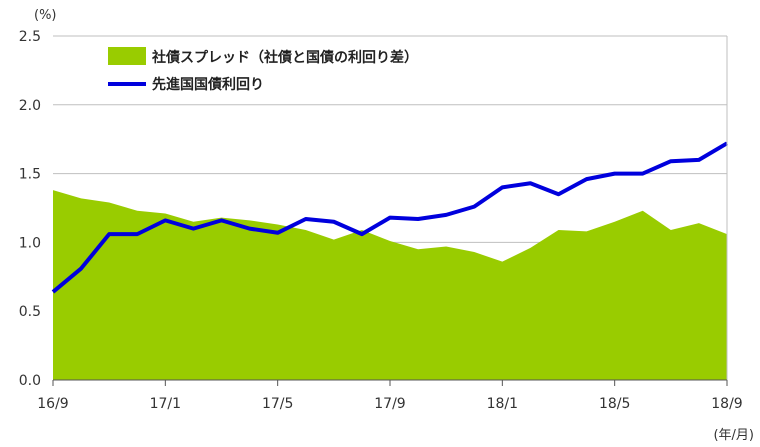 This screenshot has width=760, height=447. I want to click on legend-label-spread: 社債スプレッド（社債と国債の利回り差）, so click(284, 57).